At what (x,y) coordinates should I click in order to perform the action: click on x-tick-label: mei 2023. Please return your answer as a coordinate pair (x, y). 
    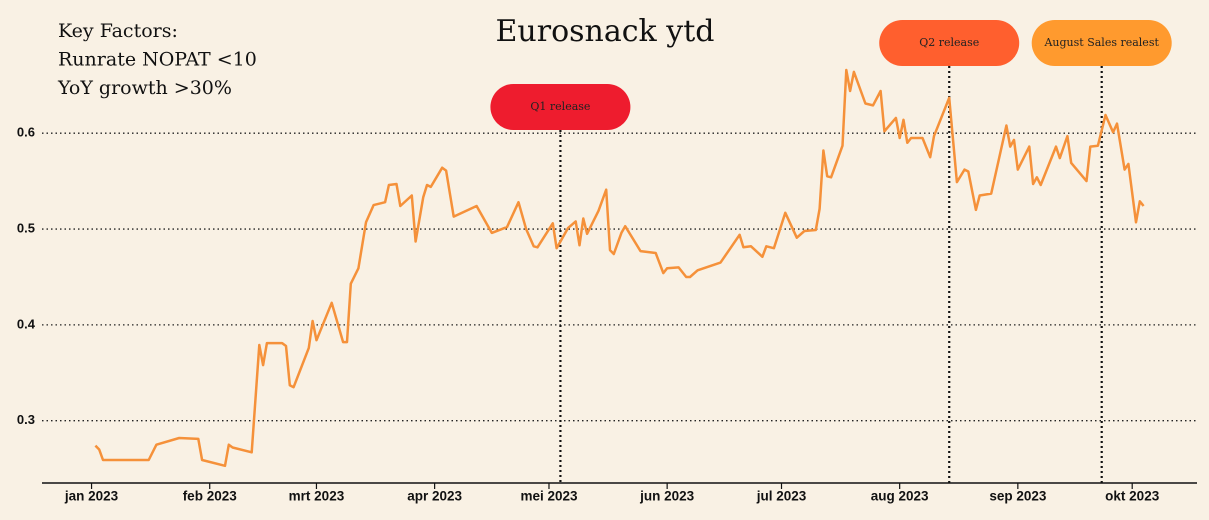
    Looking at the image, I should click on (549, 496).